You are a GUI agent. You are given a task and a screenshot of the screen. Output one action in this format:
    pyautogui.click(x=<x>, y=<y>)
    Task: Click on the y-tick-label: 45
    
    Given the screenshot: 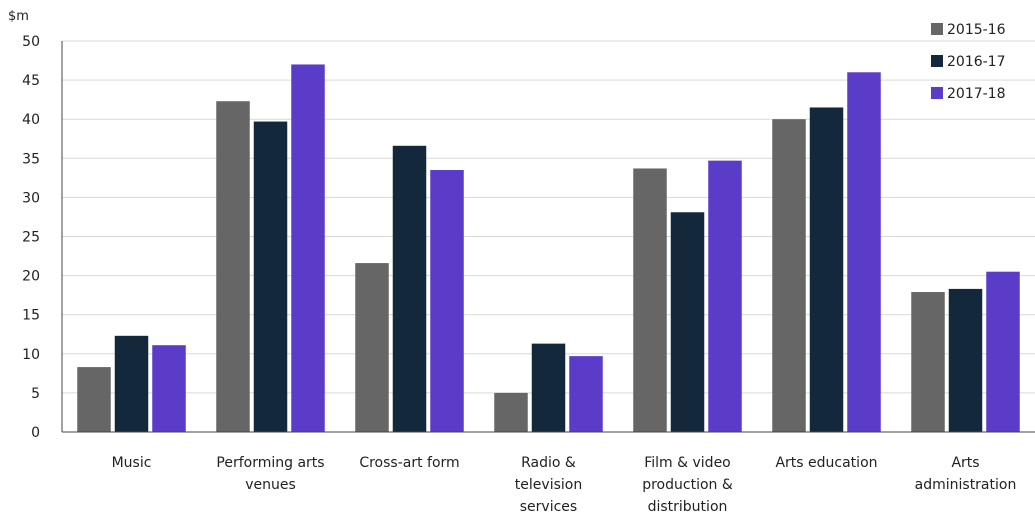 What is the action you would take?
    pyautogui.click(x=31, y=81)
    